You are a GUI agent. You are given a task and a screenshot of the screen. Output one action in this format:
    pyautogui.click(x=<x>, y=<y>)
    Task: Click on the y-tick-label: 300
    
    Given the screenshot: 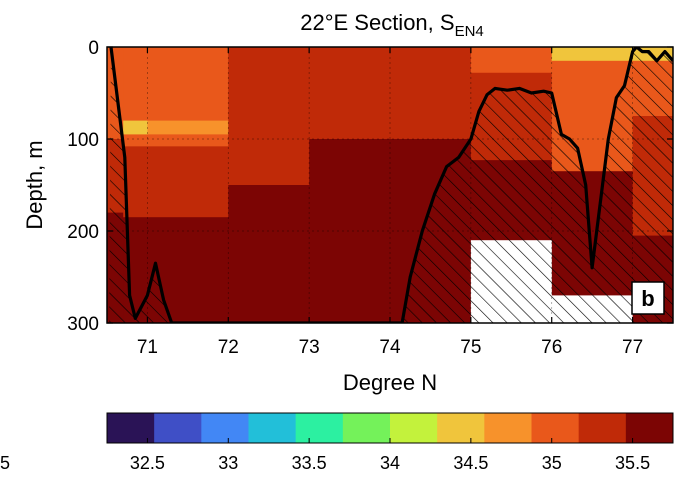 What is the action you would take?
    pyautogui.click(x=83, y=324)
    